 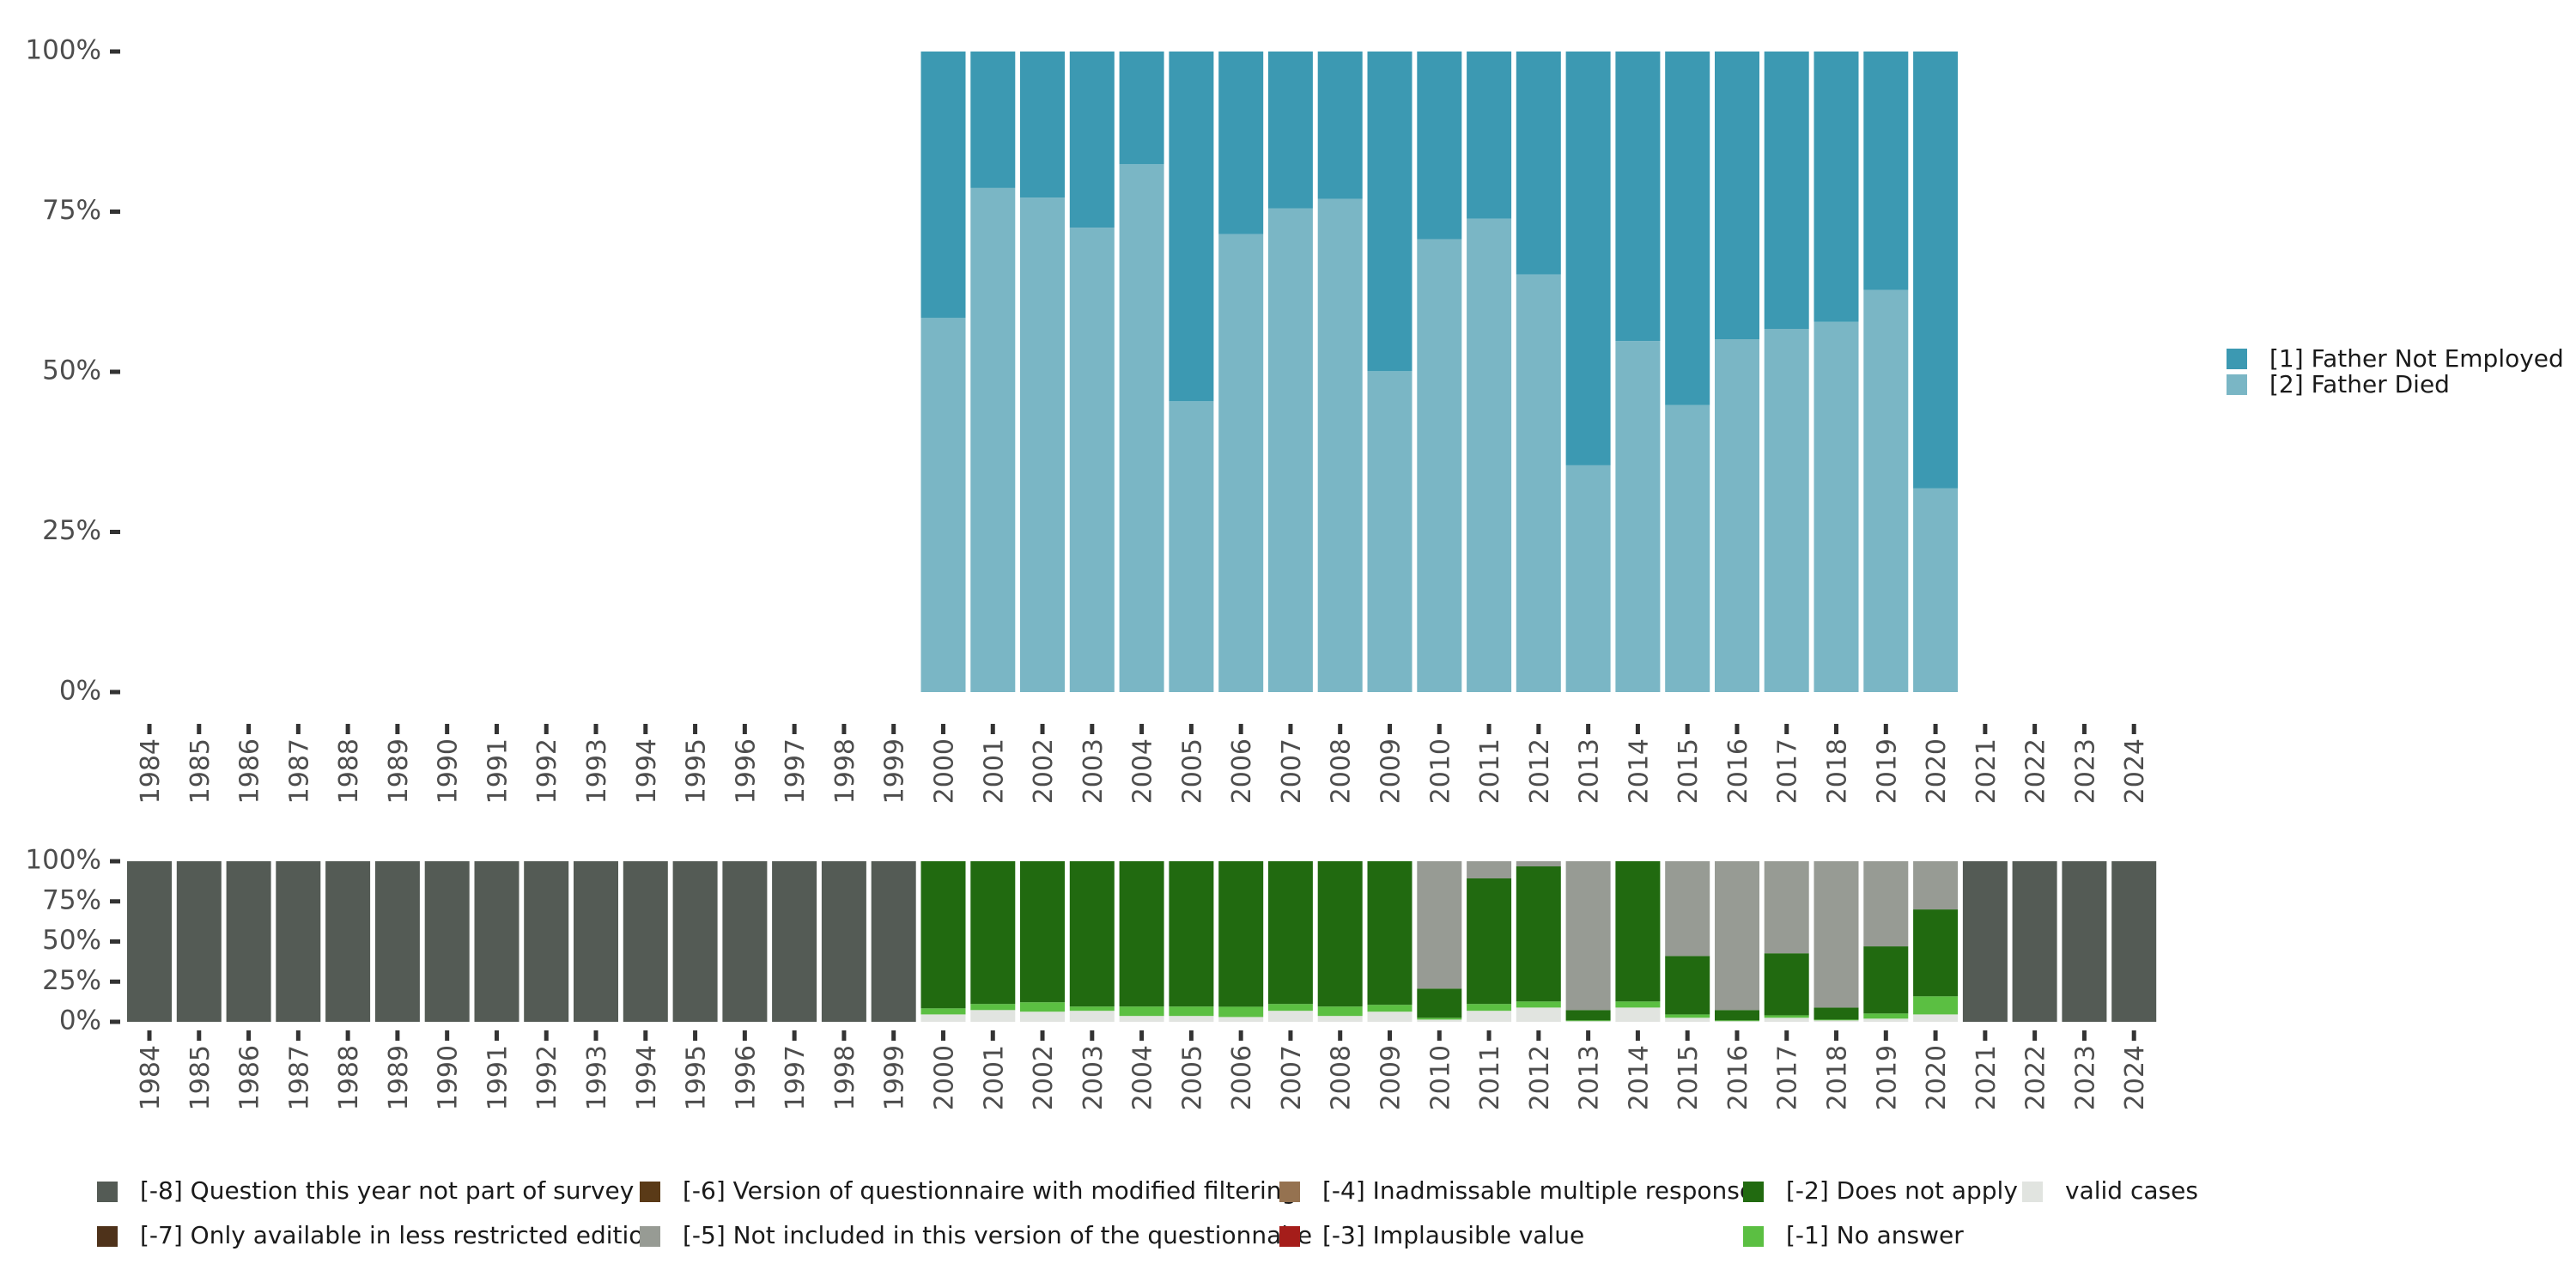 What do you see at coordinates (597, 1078) in the screenshot?
I see `x-tick-label: 1993` at bounding box center [597, 1078].